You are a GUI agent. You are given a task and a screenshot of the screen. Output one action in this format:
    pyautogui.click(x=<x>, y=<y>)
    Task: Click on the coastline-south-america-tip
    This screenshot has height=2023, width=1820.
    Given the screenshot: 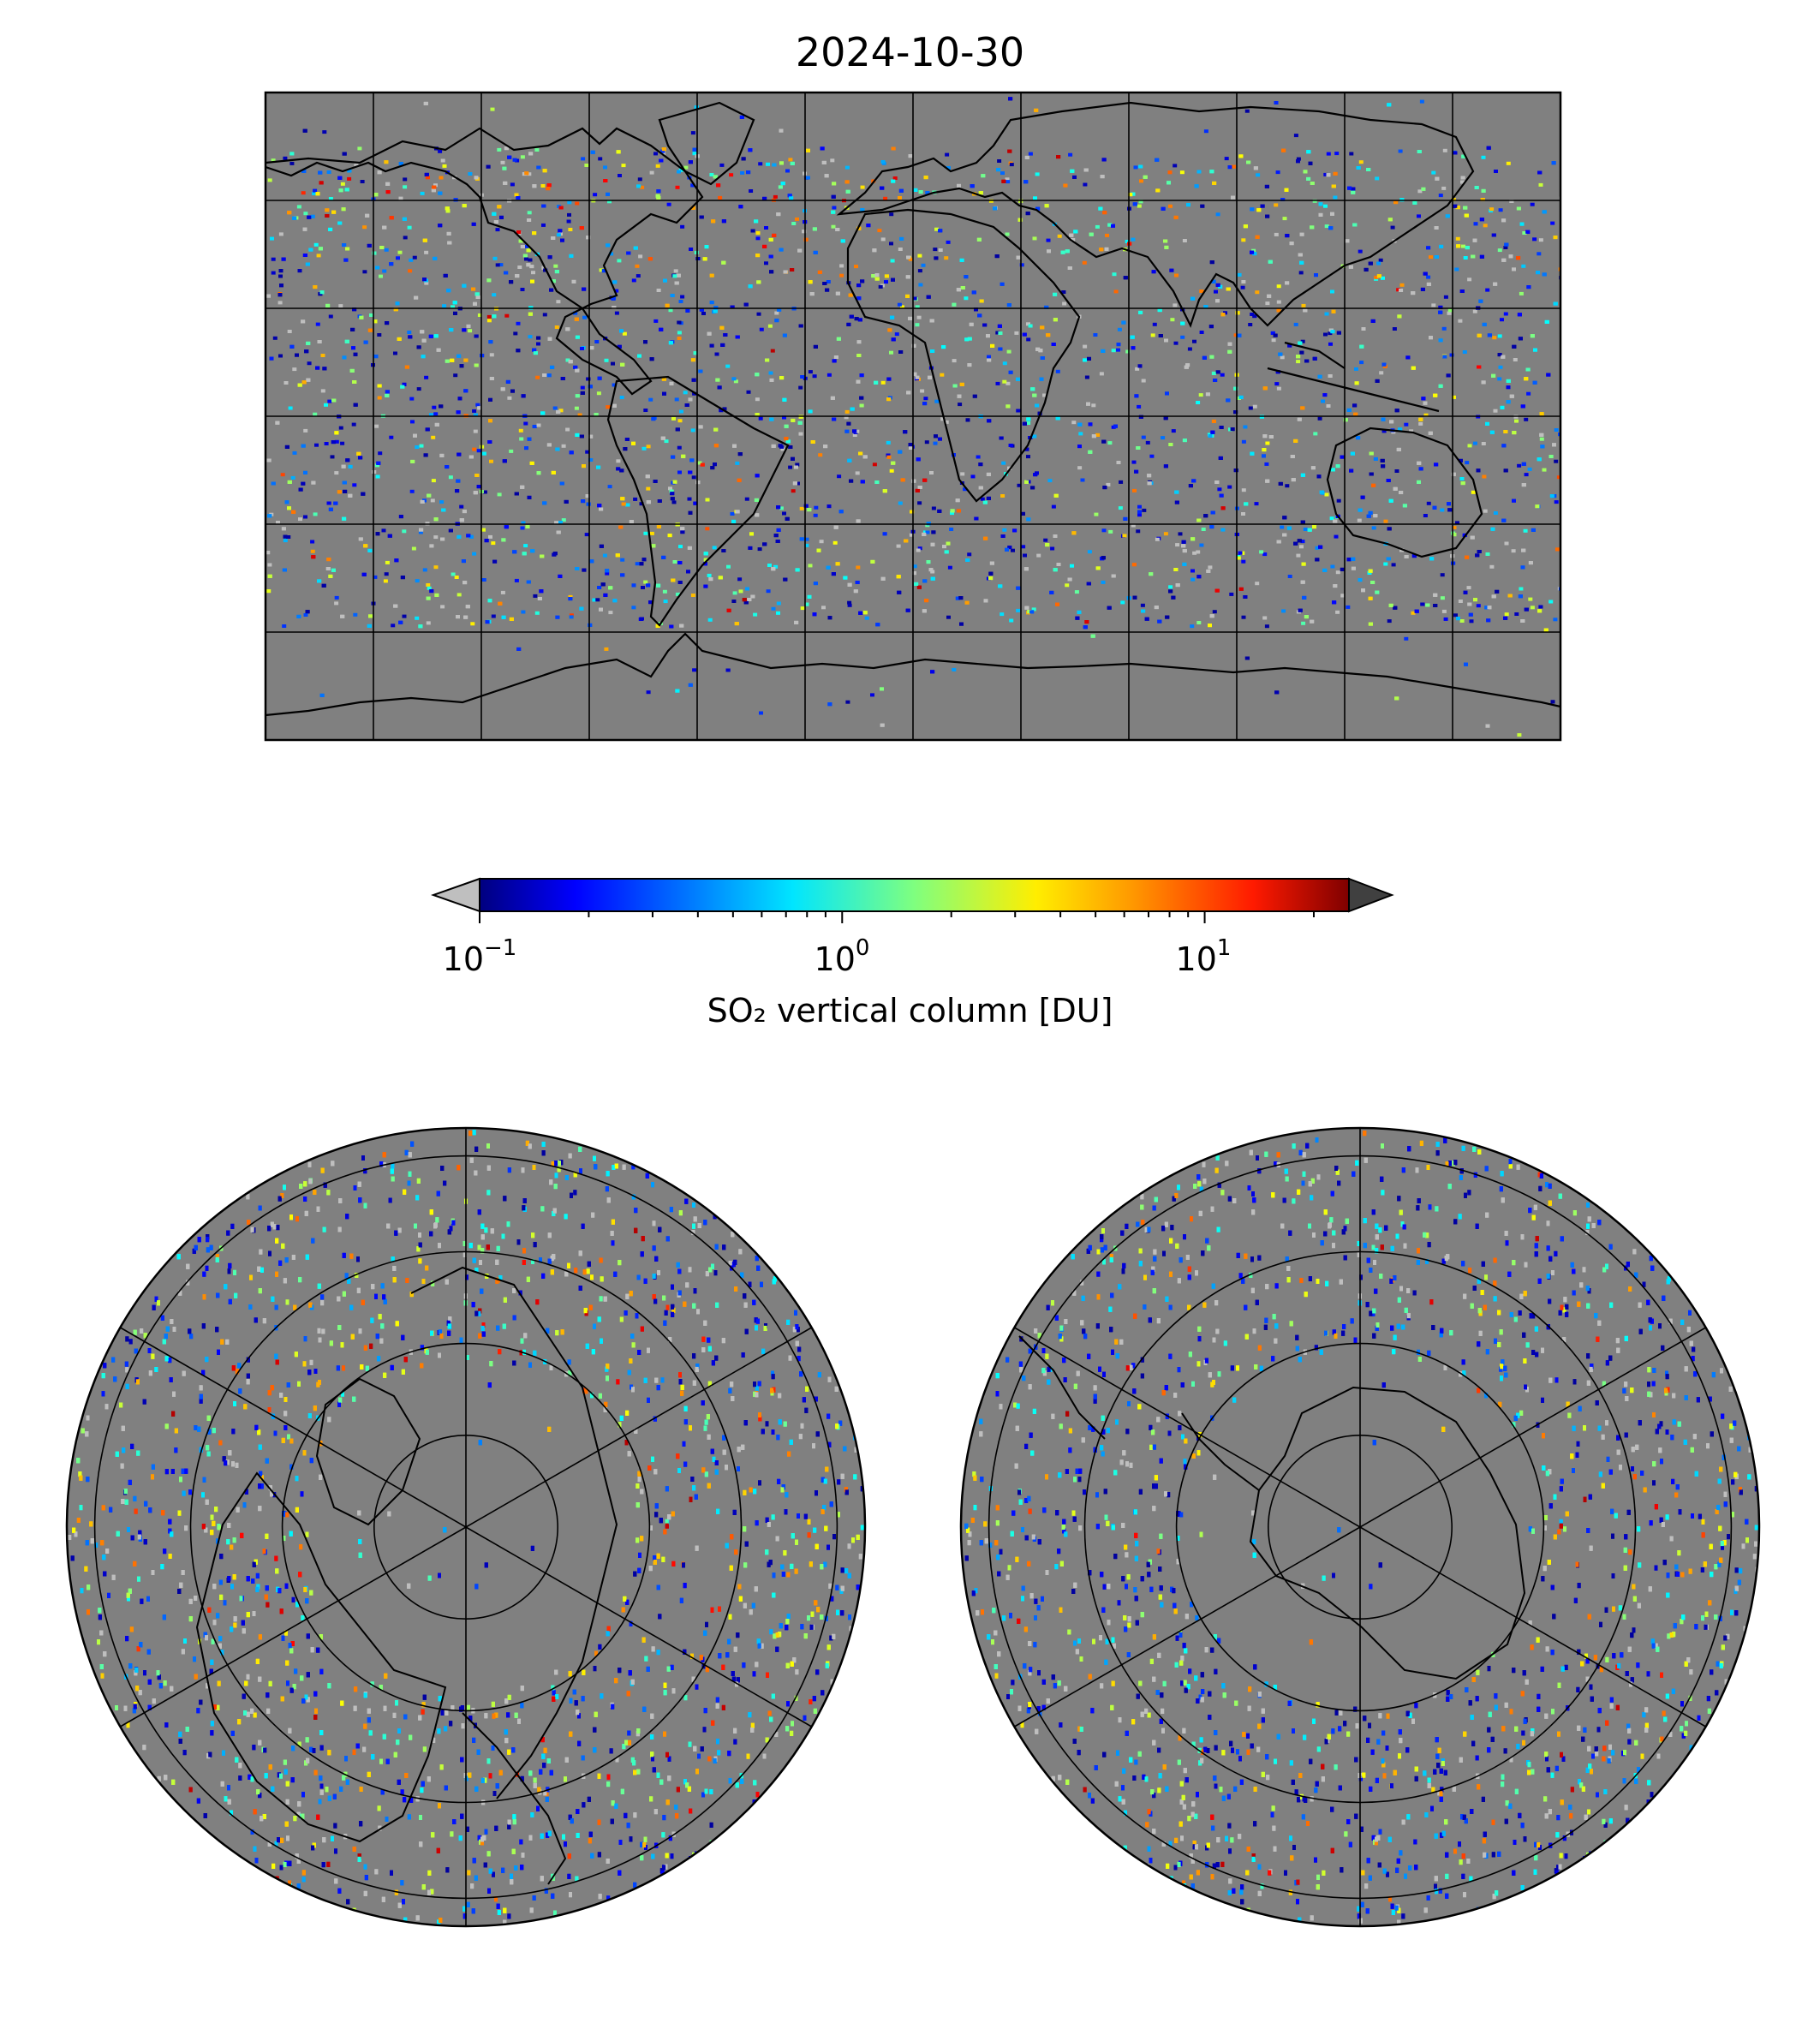 What is the action you would take?
    pyautogui.click(x=1062, y=1387)
    